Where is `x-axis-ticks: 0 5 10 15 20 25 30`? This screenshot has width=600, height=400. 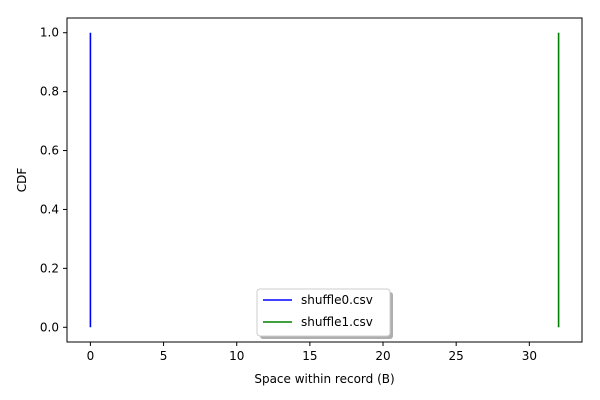
x-axis-ticks: 0 5 10 15 20 25 30 is located at coordinates (312, 352).